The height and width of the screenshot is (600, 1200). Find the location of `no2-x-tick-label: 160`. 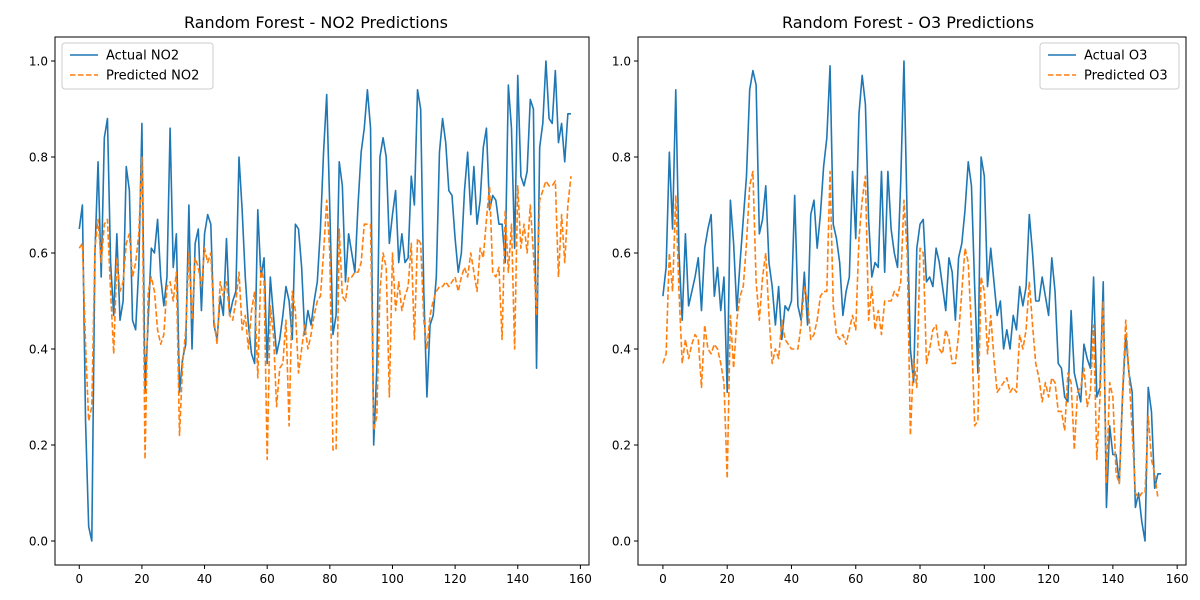

no2-x-tick-label: 160 is located at coordinates (580, 579).